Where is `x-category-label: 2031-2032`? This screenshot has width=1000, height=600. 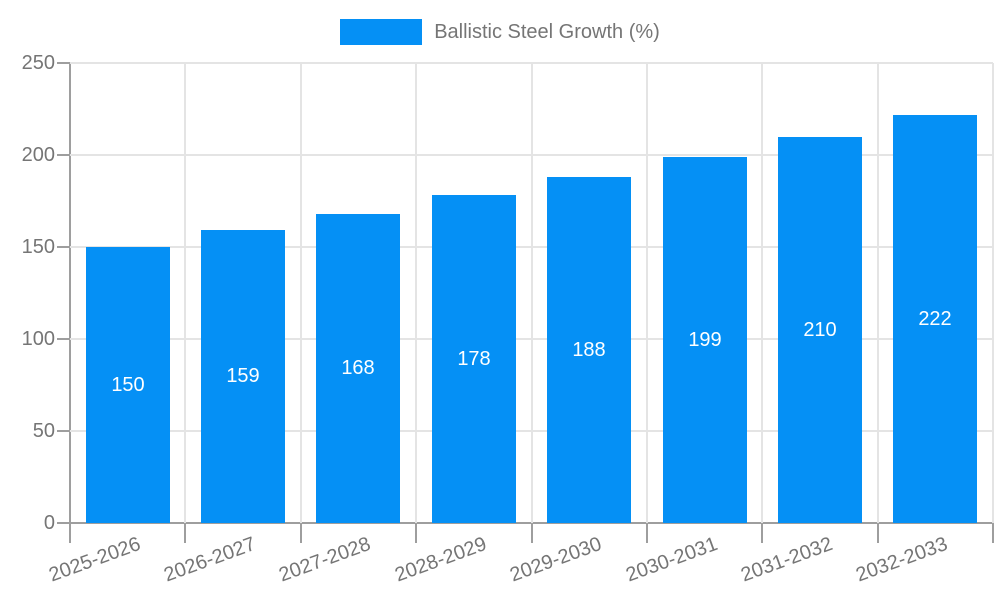
x-category-label: 2031-2032 is located at coordinates (787, 560).